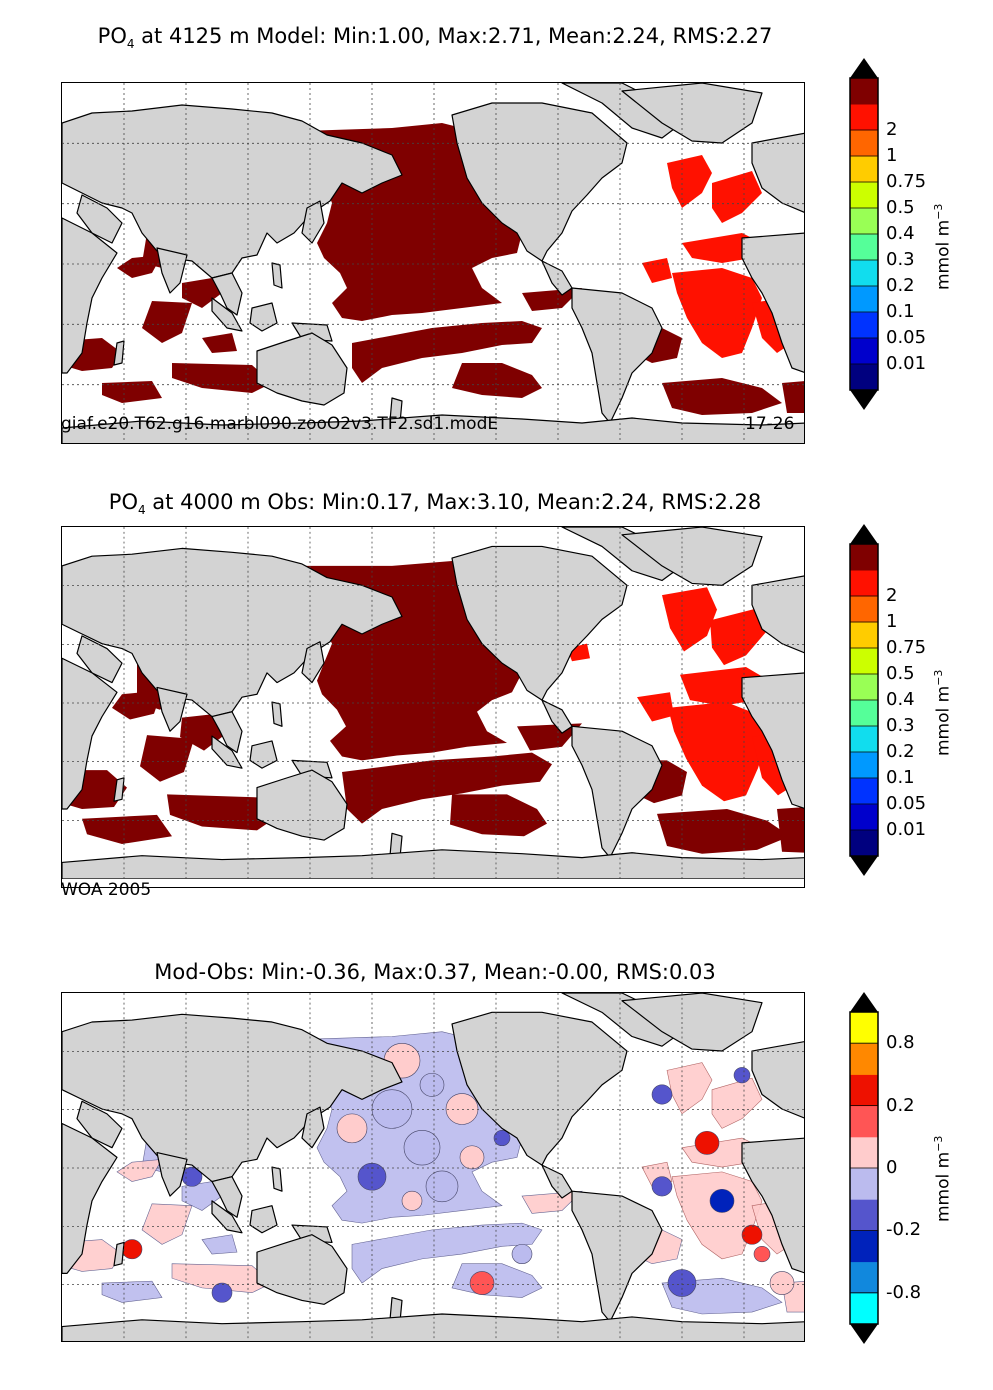 The width and height of the screenshot is (993, 1390). I want to click on land-arctic, so click(622, 1020).